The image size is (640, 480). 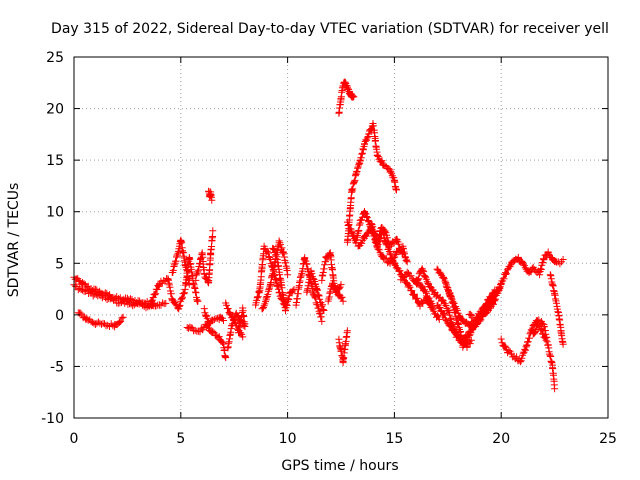 I want to click on y-tick-label: 20, so click(x=55, y=110).